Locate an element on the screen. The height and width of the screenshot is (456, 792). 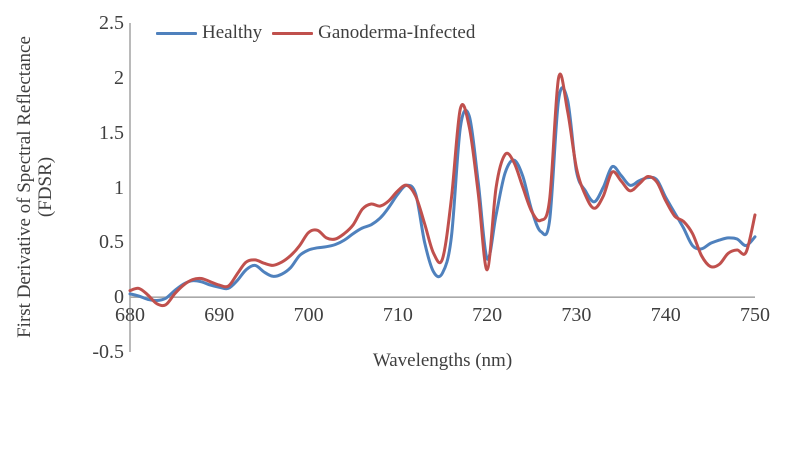
y-tick-label-2.5: 2.5 is located at coordinates (111, 23).